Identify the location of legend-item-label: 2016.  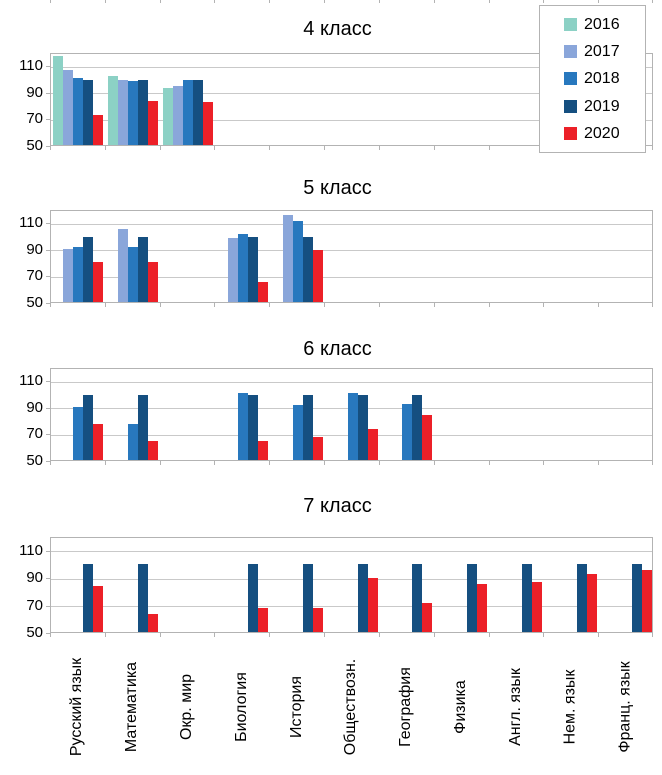
(602, 25).